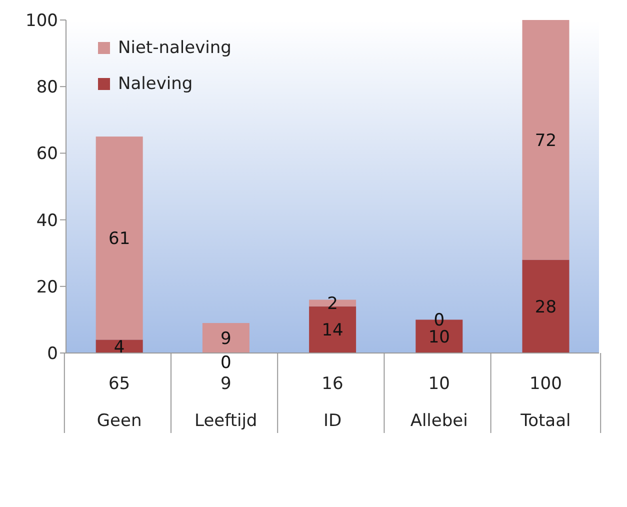  Describe the element at coordinates (119, 421) in the screenshot. I see `x-tick-label: Geen` at that location.